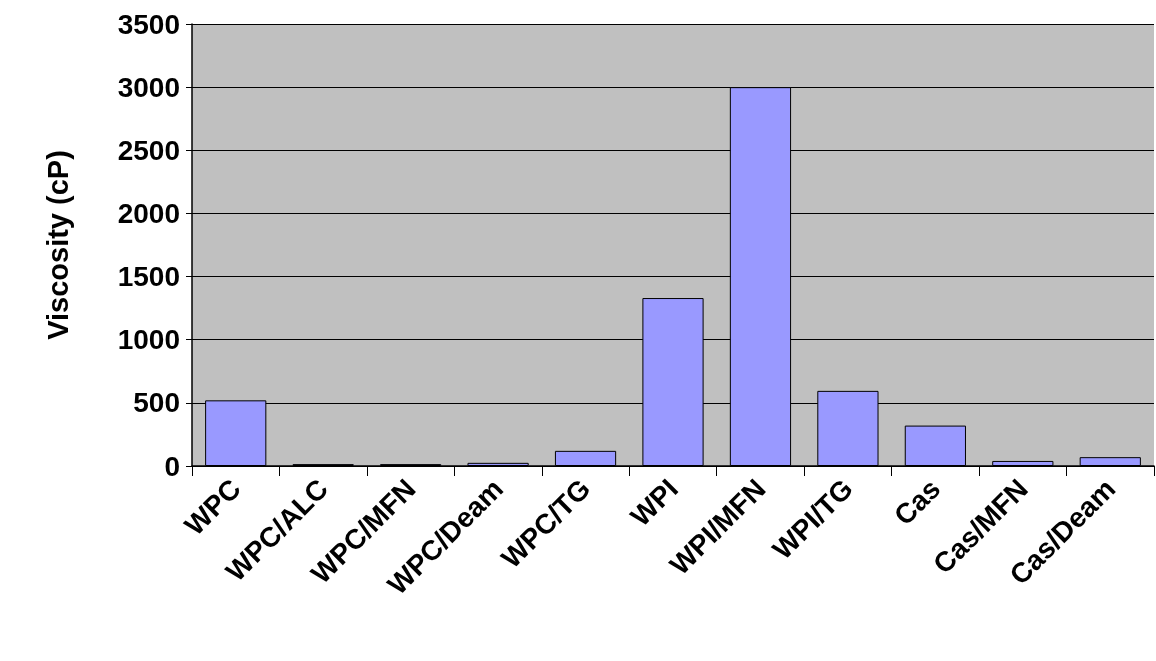 This screenshot has height=661, width=1156. I want to click on y-tick-label: 1500, so click(148, 277).